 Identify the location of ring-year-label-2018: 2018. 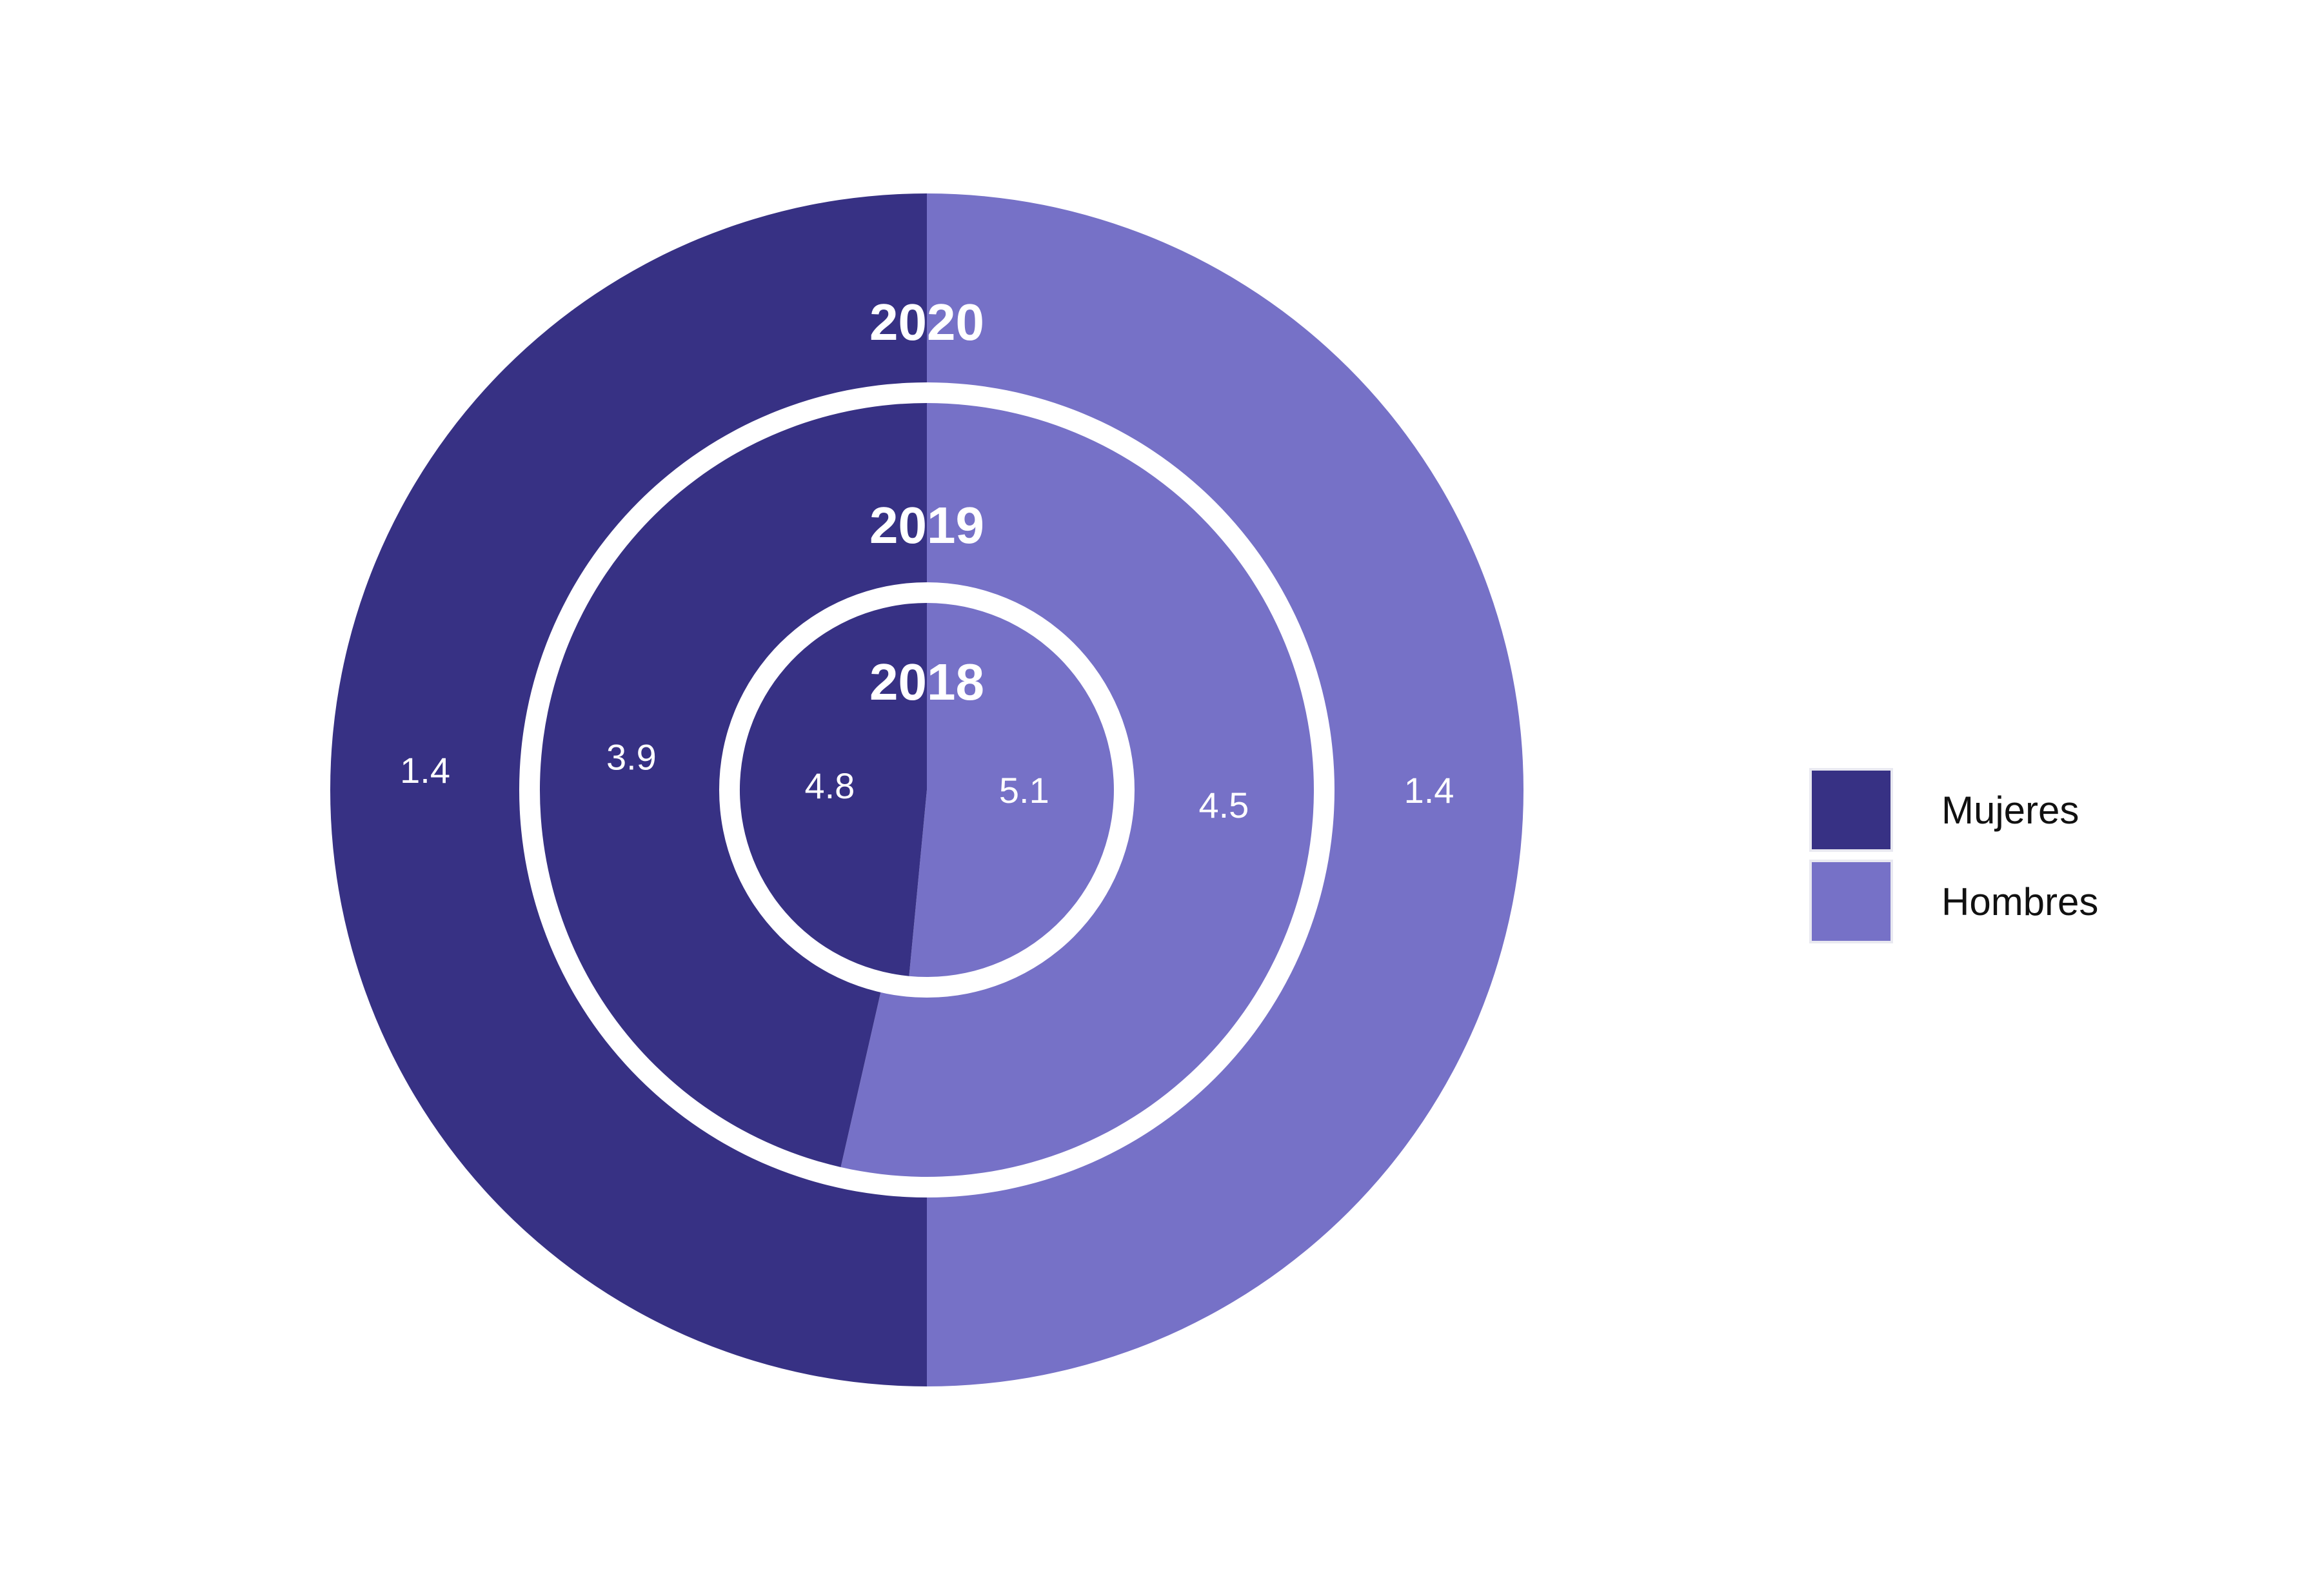
(927, 682).